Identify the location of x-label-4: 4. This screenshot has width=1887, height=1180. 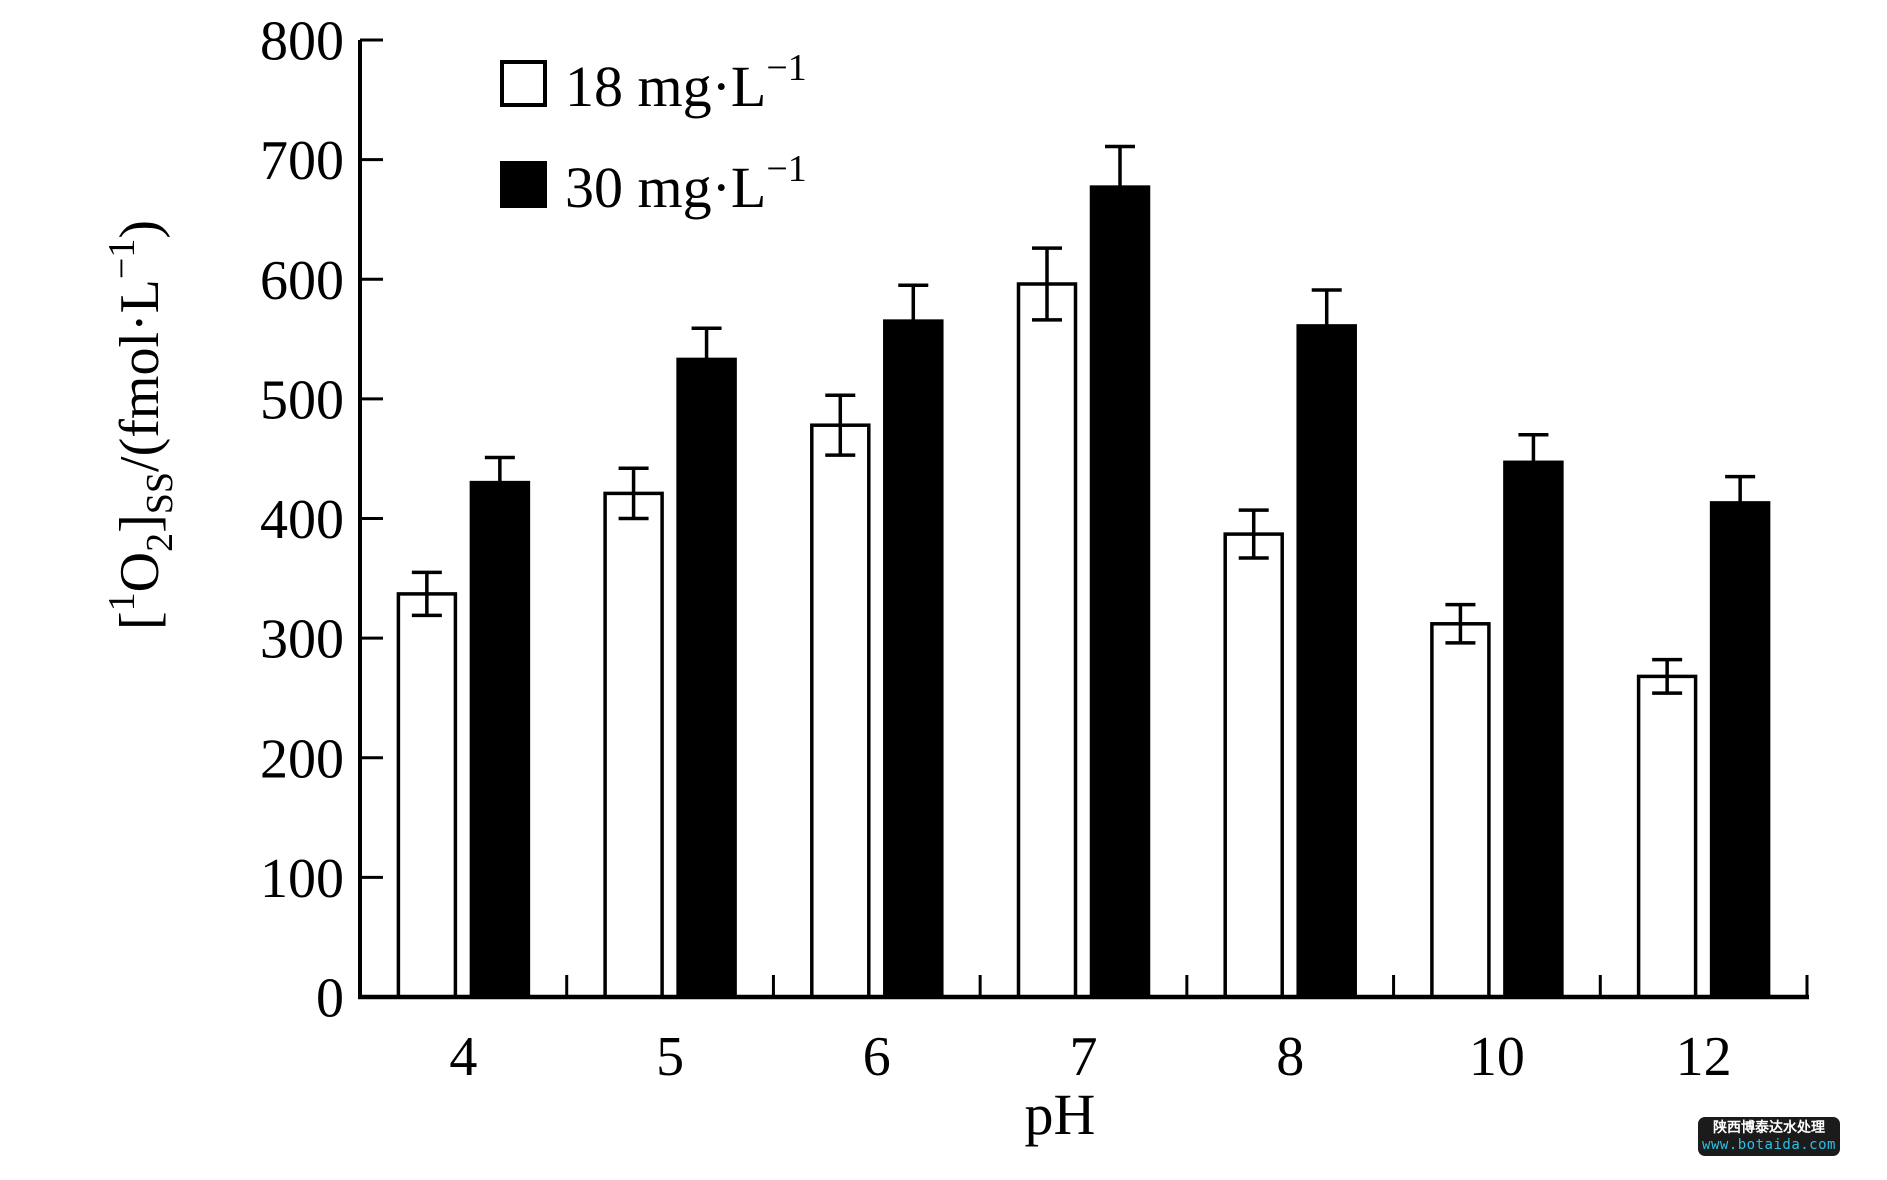
(463, 1057).